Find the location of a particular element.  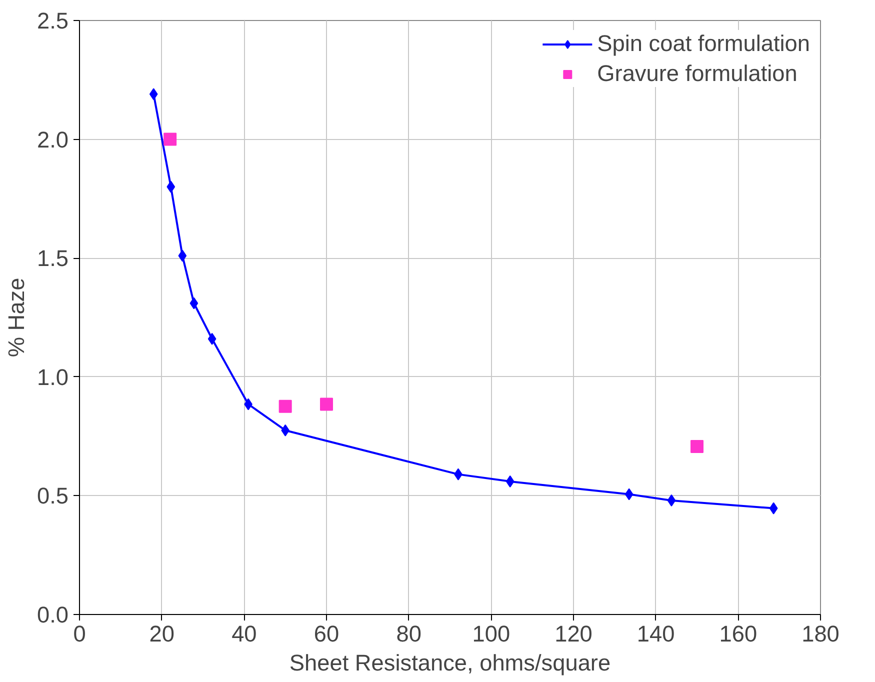

x-tick-label: 120 is located at coordinates (573, 633).